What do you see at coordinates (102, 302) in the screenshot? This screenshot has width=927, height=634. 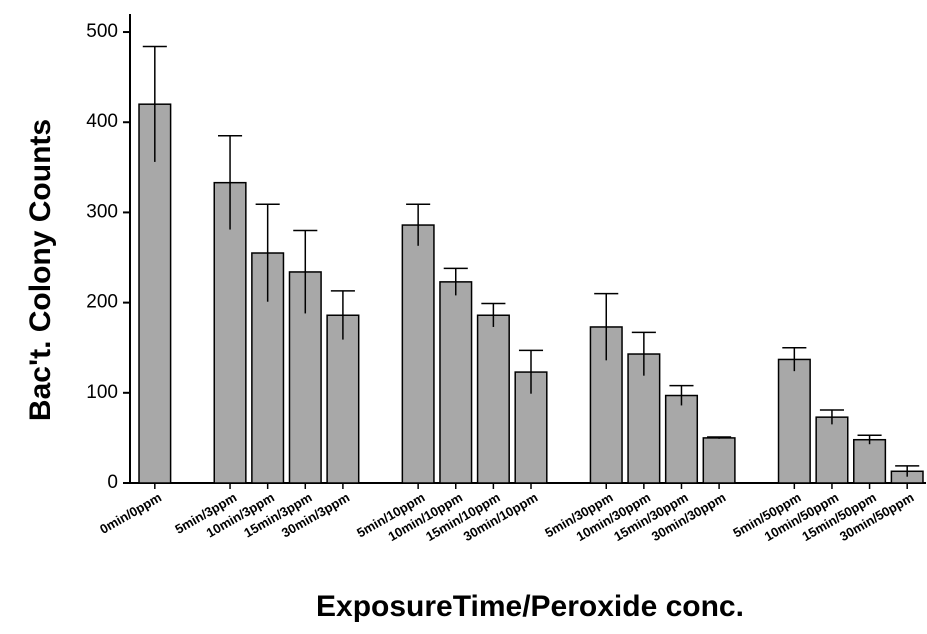 I see `y-tick-label: 200` at bounding box center [102, 302].